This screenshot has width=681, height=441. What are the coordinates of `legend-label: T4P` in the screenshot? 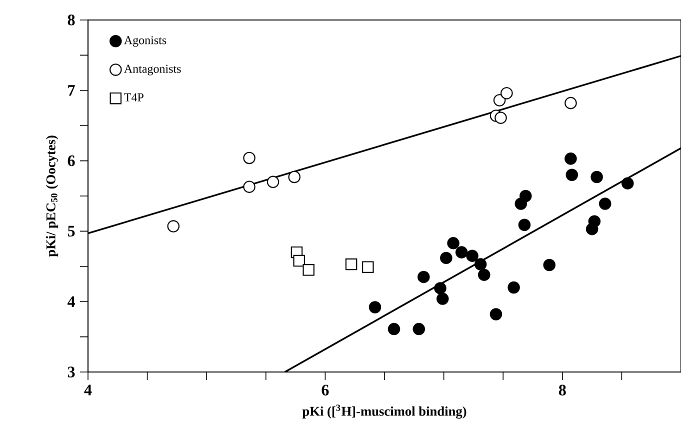 It's located at (134, 97).